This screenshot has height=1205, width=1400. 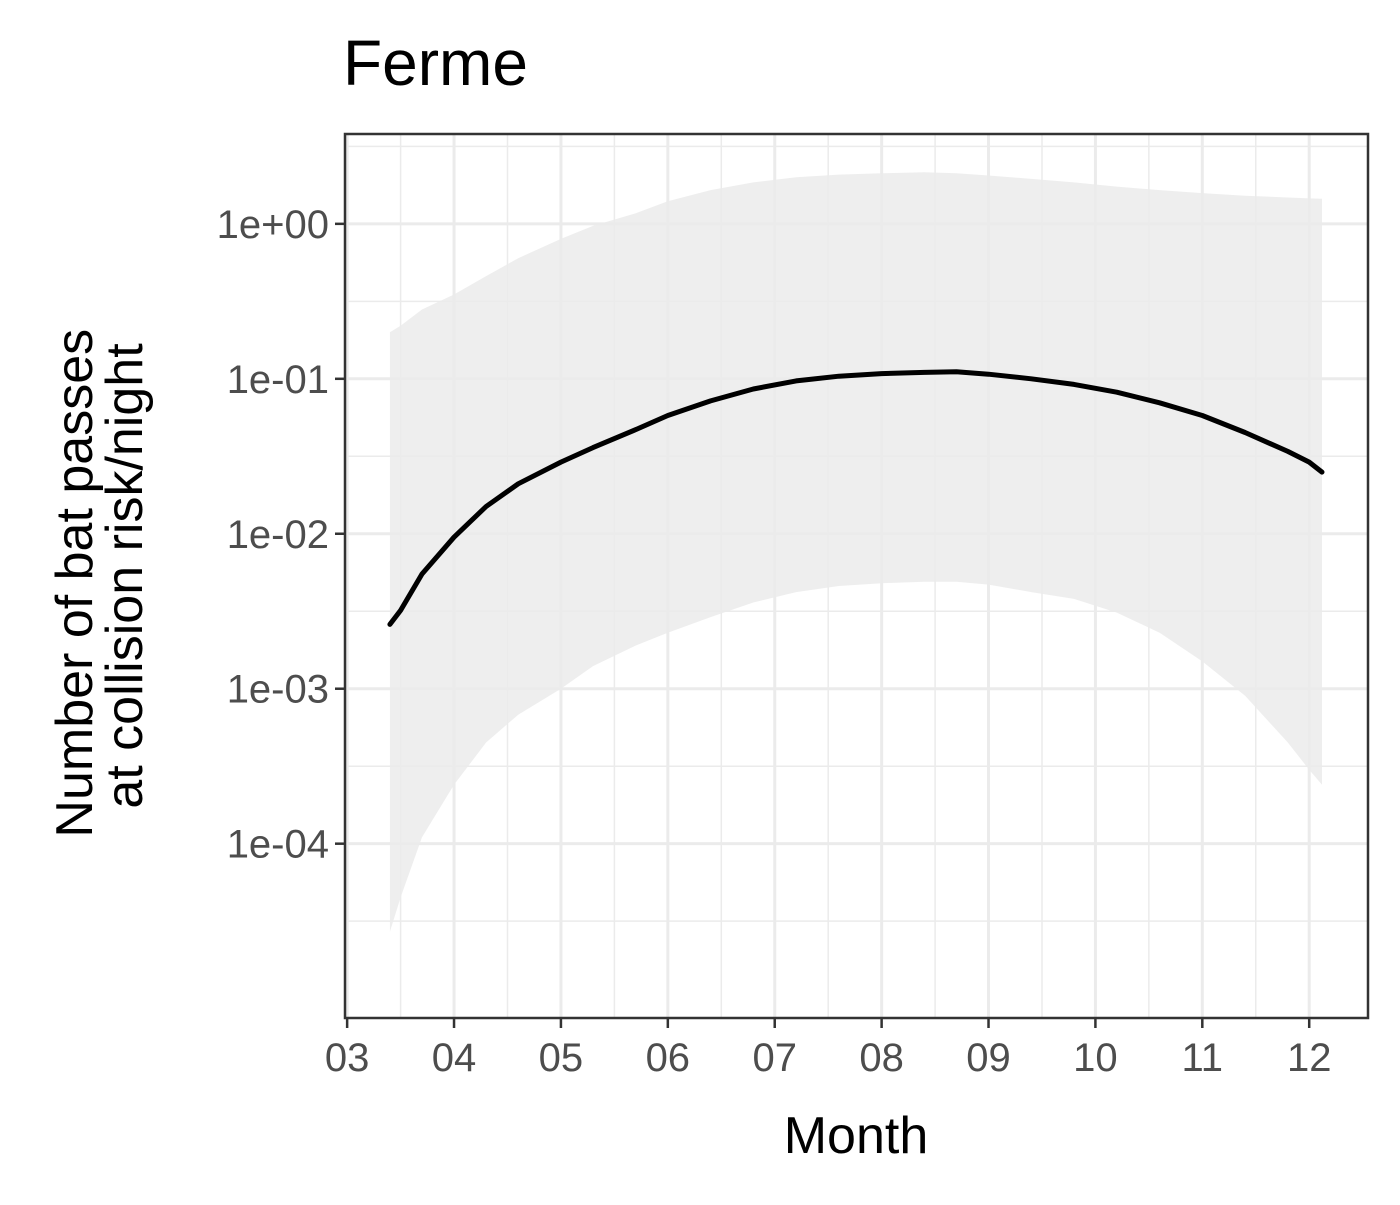 I want to click on x-axis: 03 04 05 06 07 08 09 10 11 12, so click(x=828, y=1049).